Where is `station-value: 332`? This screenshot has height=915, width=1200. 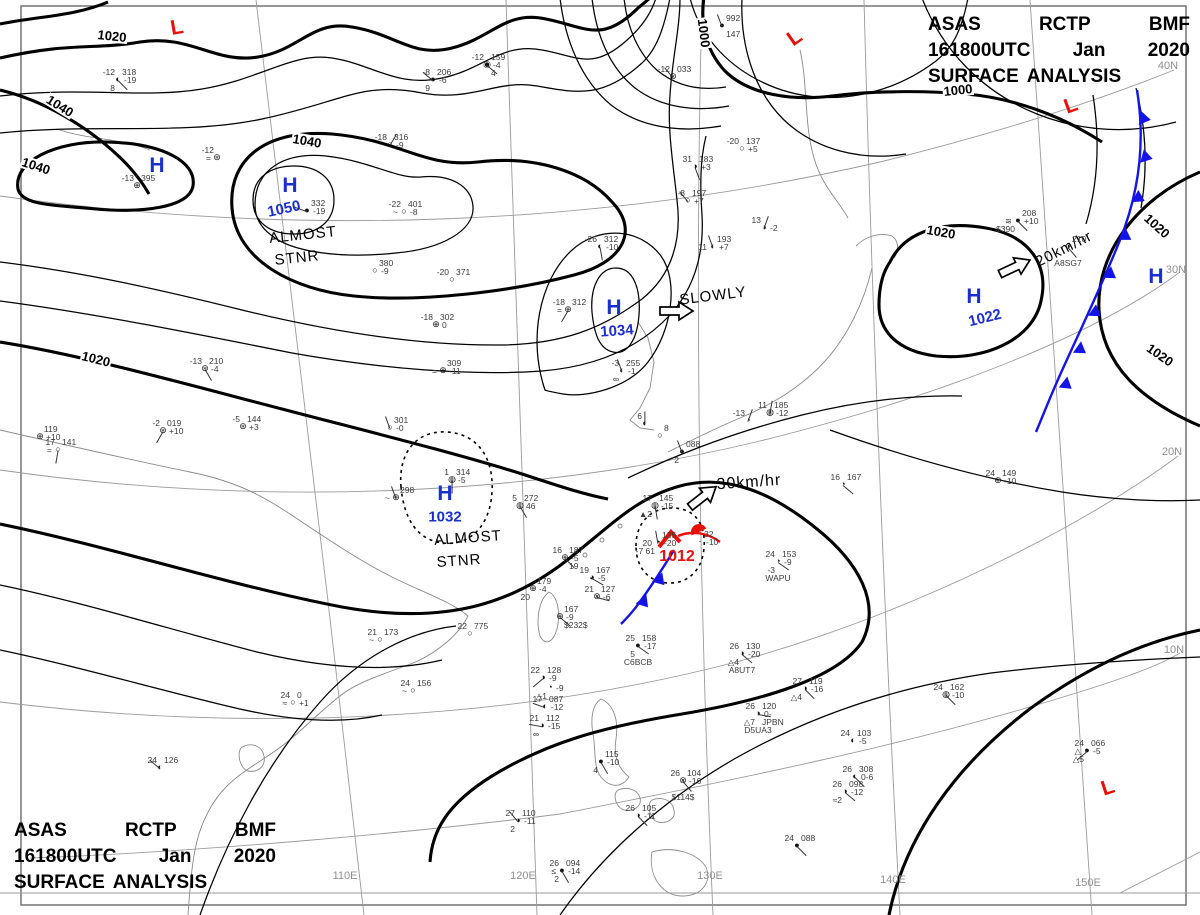 station-value: 332 is located at coordinates (318, 203).